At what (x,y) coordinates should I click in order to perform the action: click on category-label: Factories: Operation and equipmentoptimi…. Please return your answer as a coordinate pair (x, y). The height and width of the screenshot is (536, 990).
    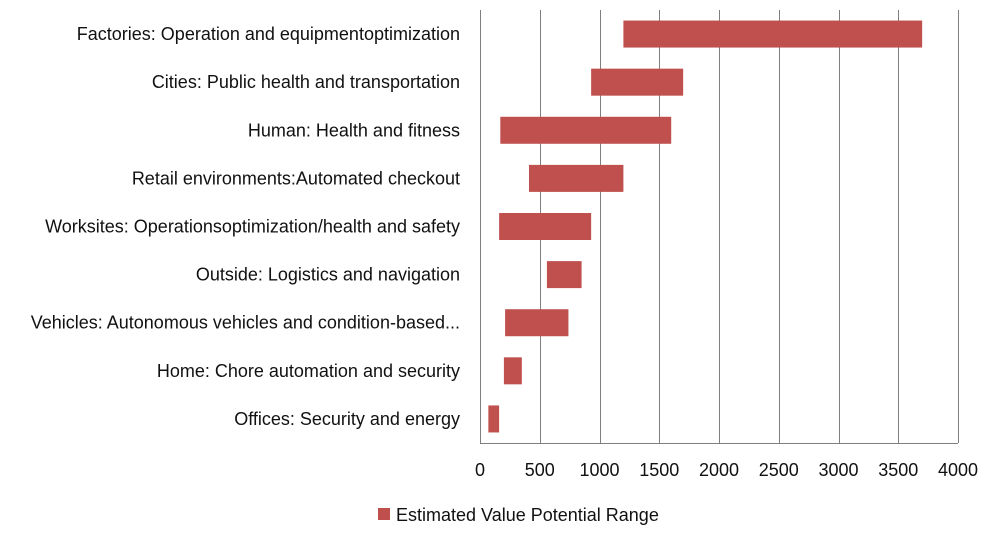
    Looking at the image, I should click on (268, 34).